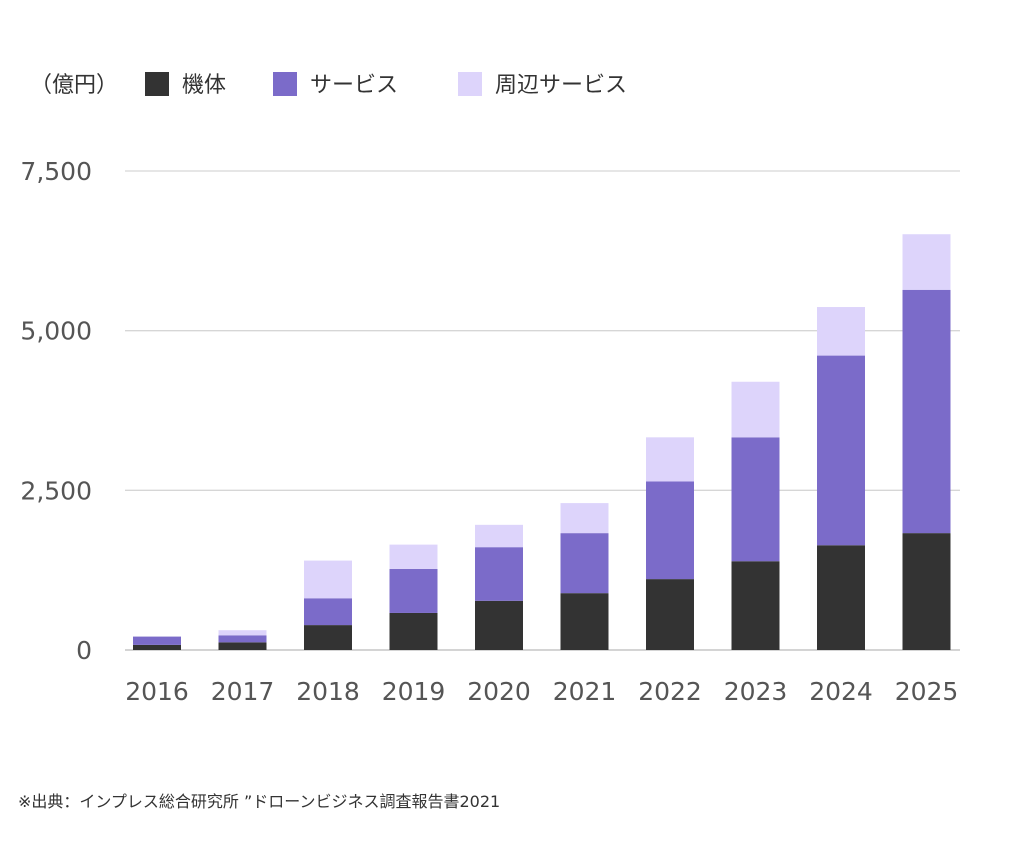 The width and height of the screenshot is (1032, 845). I want to click on y-tick-label: 5,000, so click(56, 331).